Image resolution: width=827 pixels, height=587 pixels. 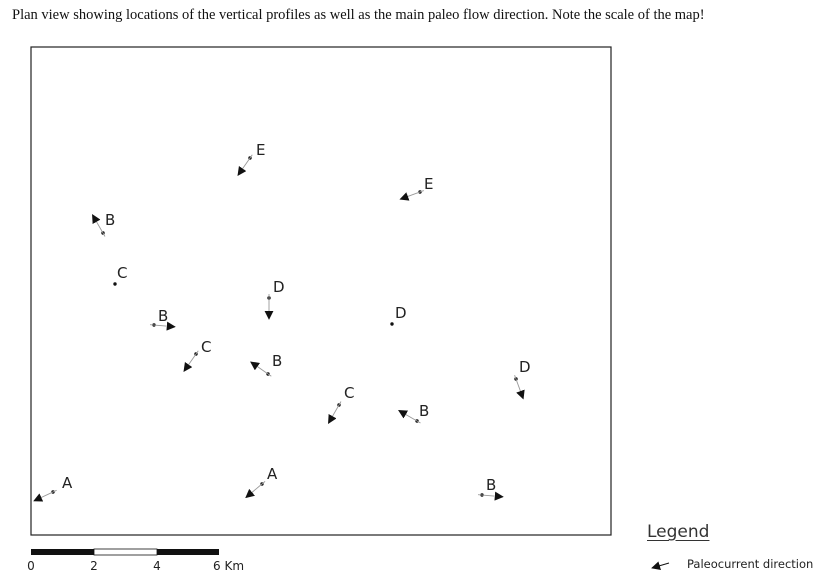 I want to click on scale-tick-label: 0, so click(x=31, y=566).